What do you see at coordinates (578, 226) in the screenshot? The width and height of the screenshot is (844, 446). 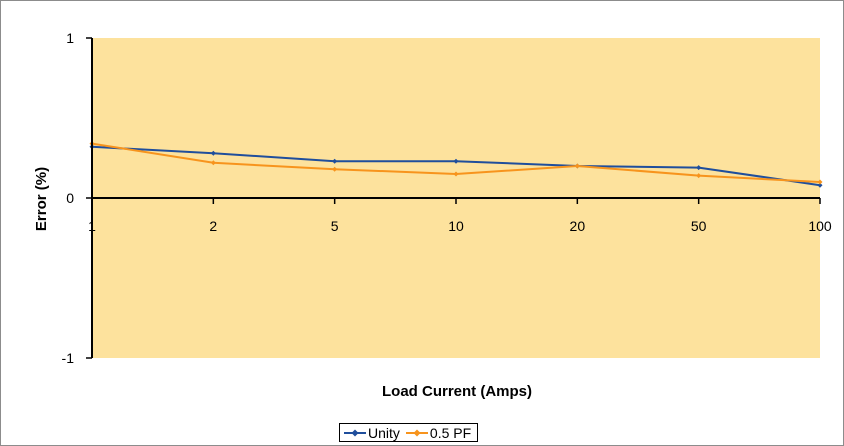 I see `x-tick-label: 20` at bounding box center [578, 226].